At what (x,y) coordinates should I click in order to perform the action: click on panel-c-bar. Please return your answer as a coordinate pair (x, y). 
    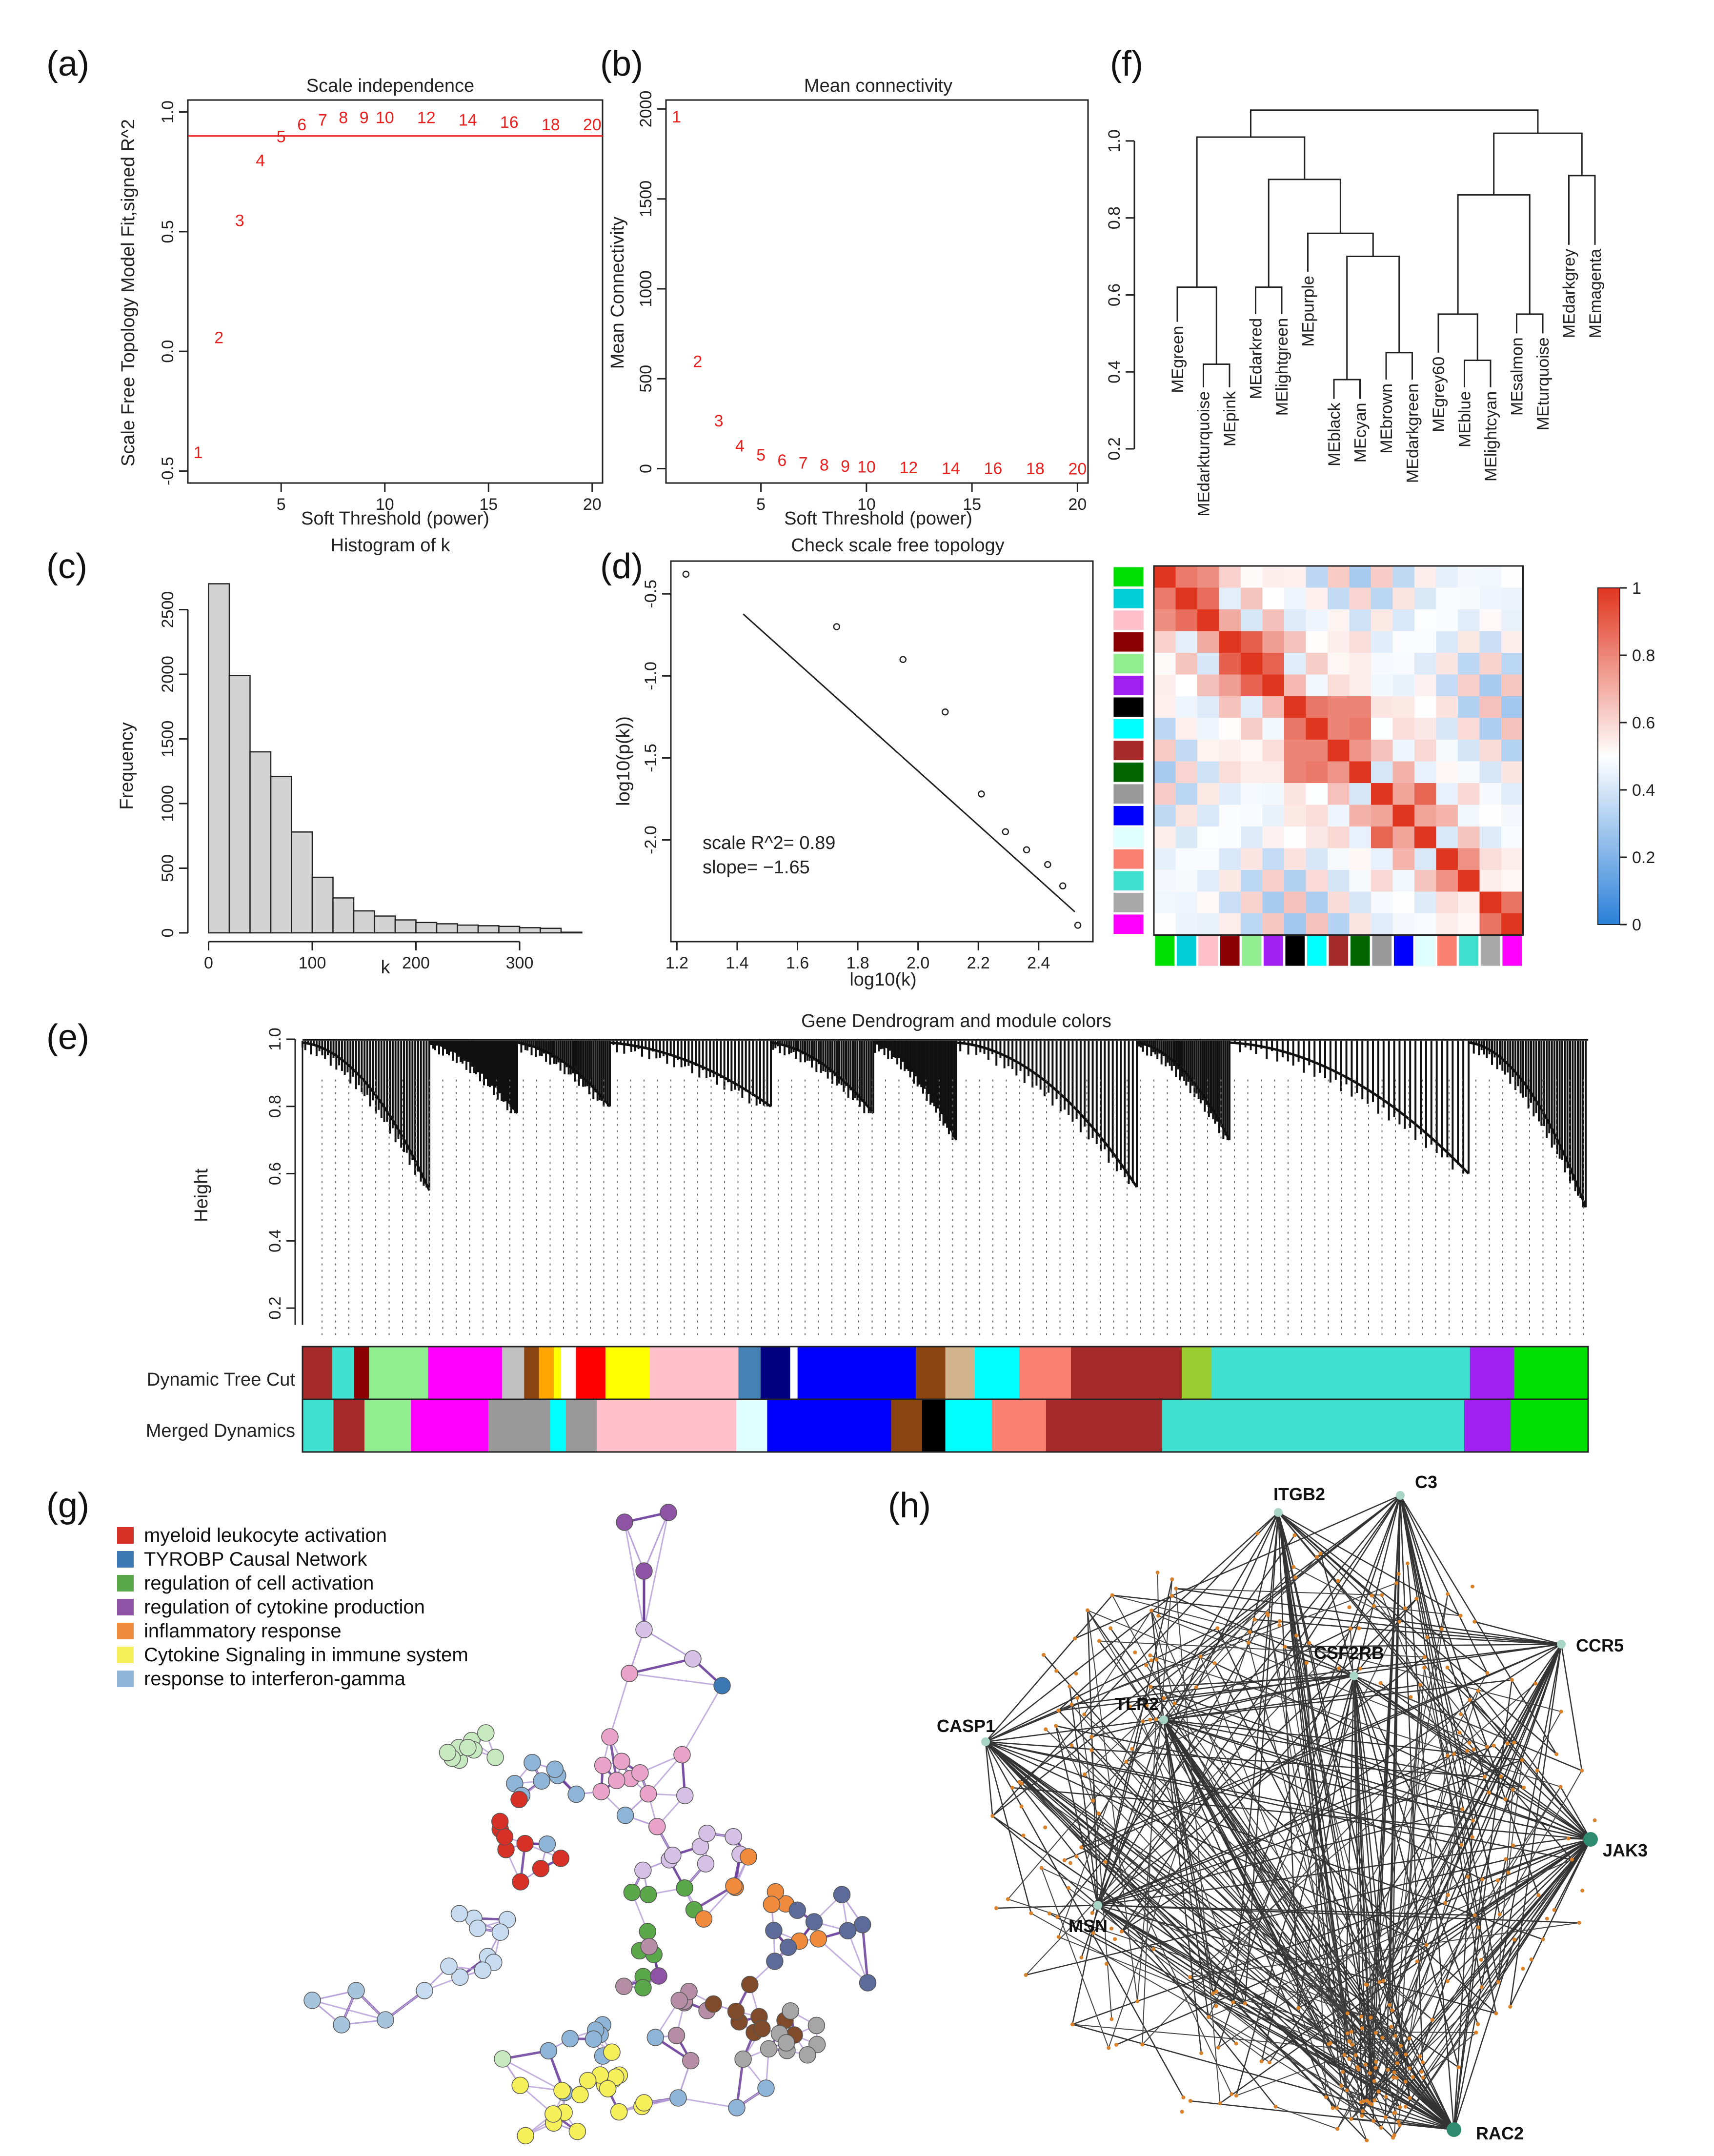
    Looking at the image, I should click on (405, 926).